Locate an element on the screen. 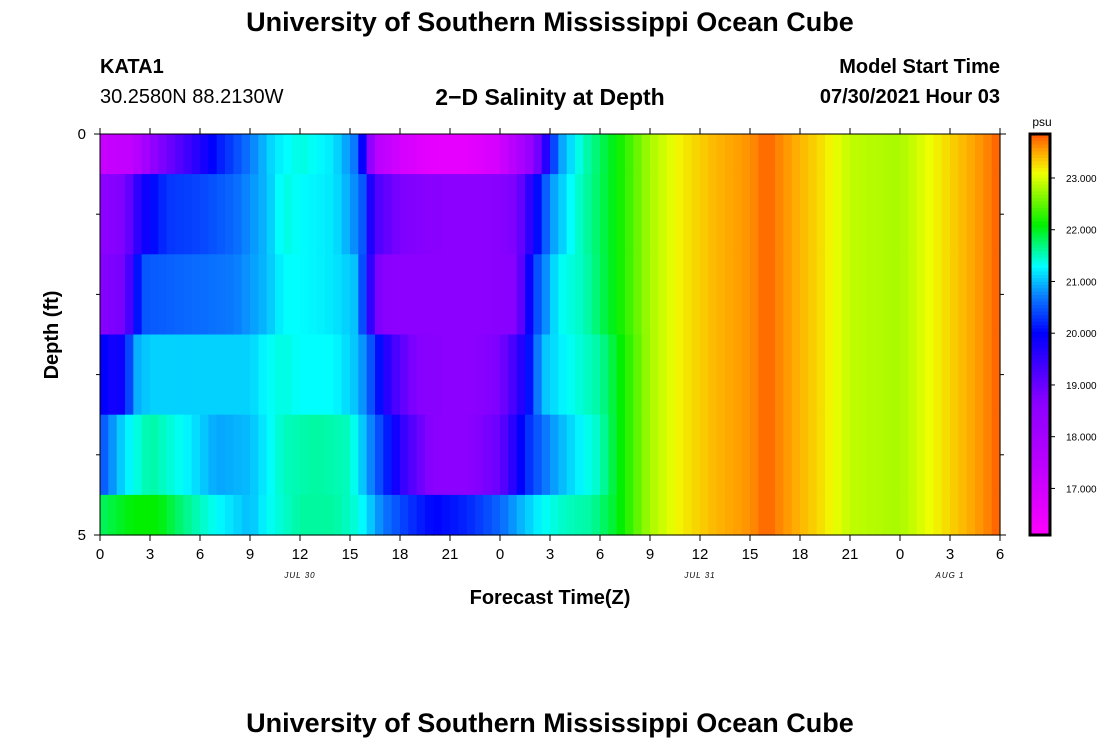 The width and height of the screenshot is (1100, 750). x-tick-label: 9 is located at coordinates (250, 554).